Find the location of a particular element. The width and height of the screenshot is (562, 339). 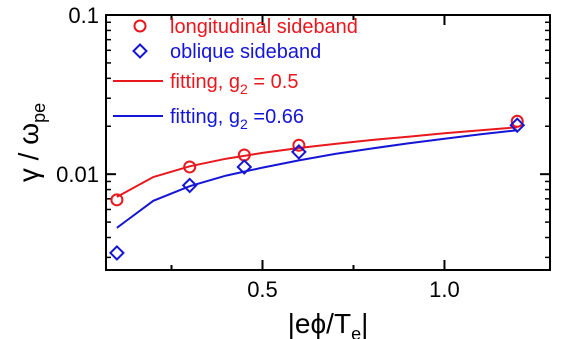

x-tick-label: 1.0 is located at coordinates (444, 289).